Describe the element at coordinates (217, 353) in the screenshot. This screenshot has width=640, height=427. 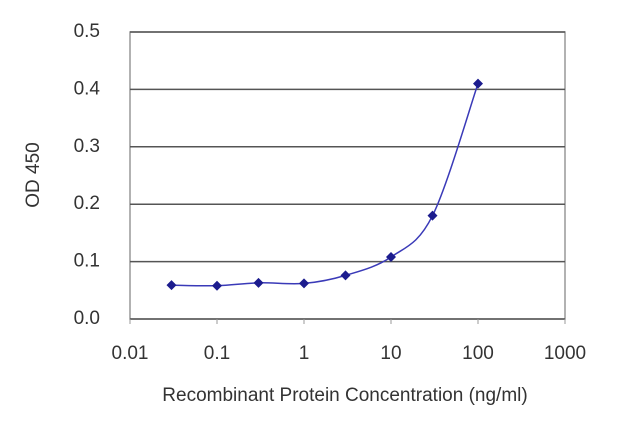
I see `x-tick-label: 0.1` at that location.